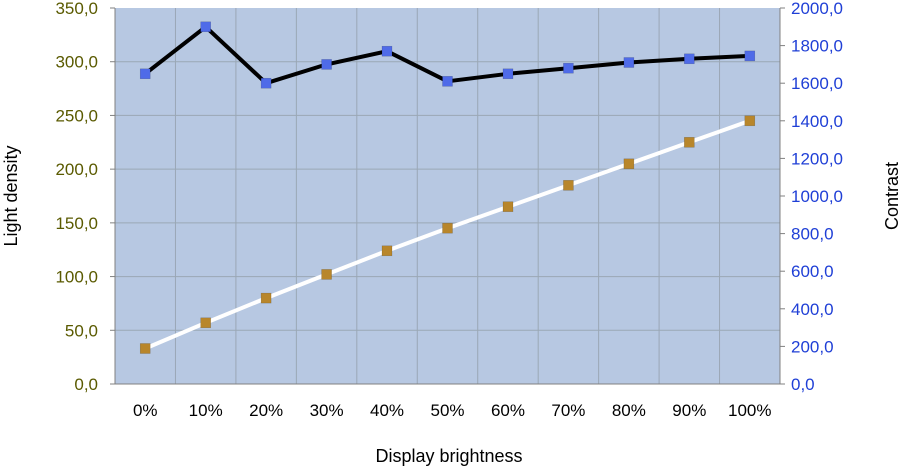 Image resolution: width=900 pixels, height=469 pixels. I want to click on x-tick-label: 0%, so click(145, 410).